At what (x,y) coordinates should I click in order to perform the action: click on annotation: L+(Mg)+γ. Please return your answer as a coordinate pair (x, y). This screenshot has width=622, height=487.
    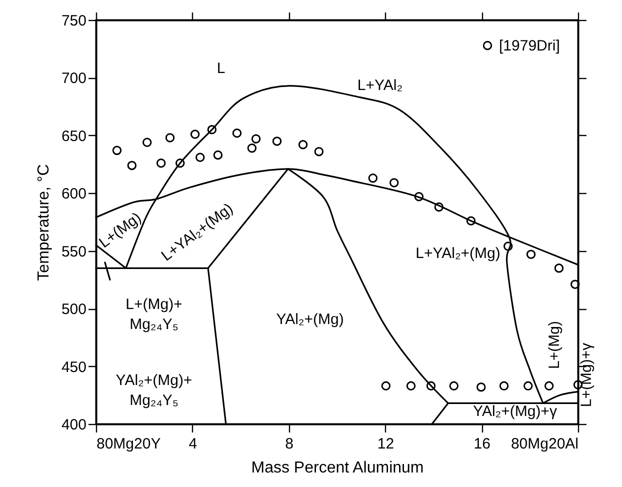
    Looking at the image, I should click on (586, 375).